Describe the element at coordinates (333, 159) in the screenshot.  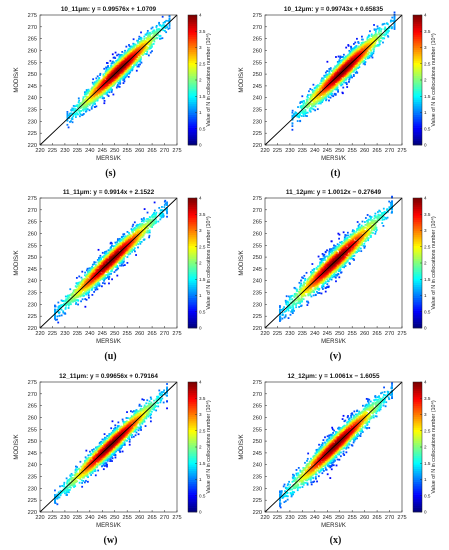
I see `x-axis-label: MERSI/K` at that location.